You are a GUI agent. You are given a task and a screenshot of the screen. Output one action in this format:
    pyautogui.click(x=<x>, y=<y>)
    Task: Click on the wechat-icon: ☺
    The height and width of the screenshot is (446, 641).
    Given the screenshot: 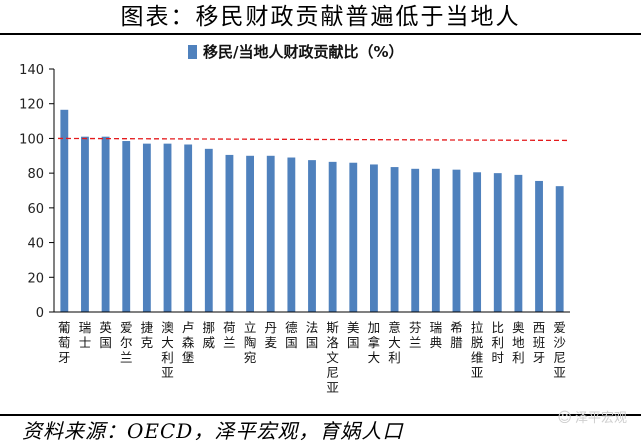 What is the action you would take?
    pyautogui.click(x=564, y=418)
    